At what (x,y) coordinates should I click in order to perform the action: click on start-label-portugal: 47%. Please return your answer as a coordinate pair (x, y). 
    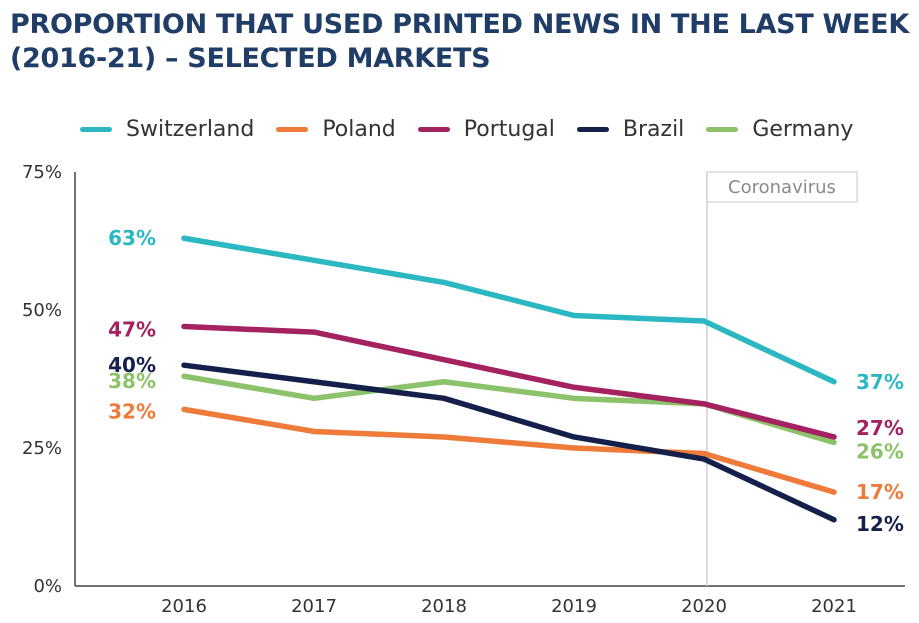
    Looking at the image, I should click on (132, 330).